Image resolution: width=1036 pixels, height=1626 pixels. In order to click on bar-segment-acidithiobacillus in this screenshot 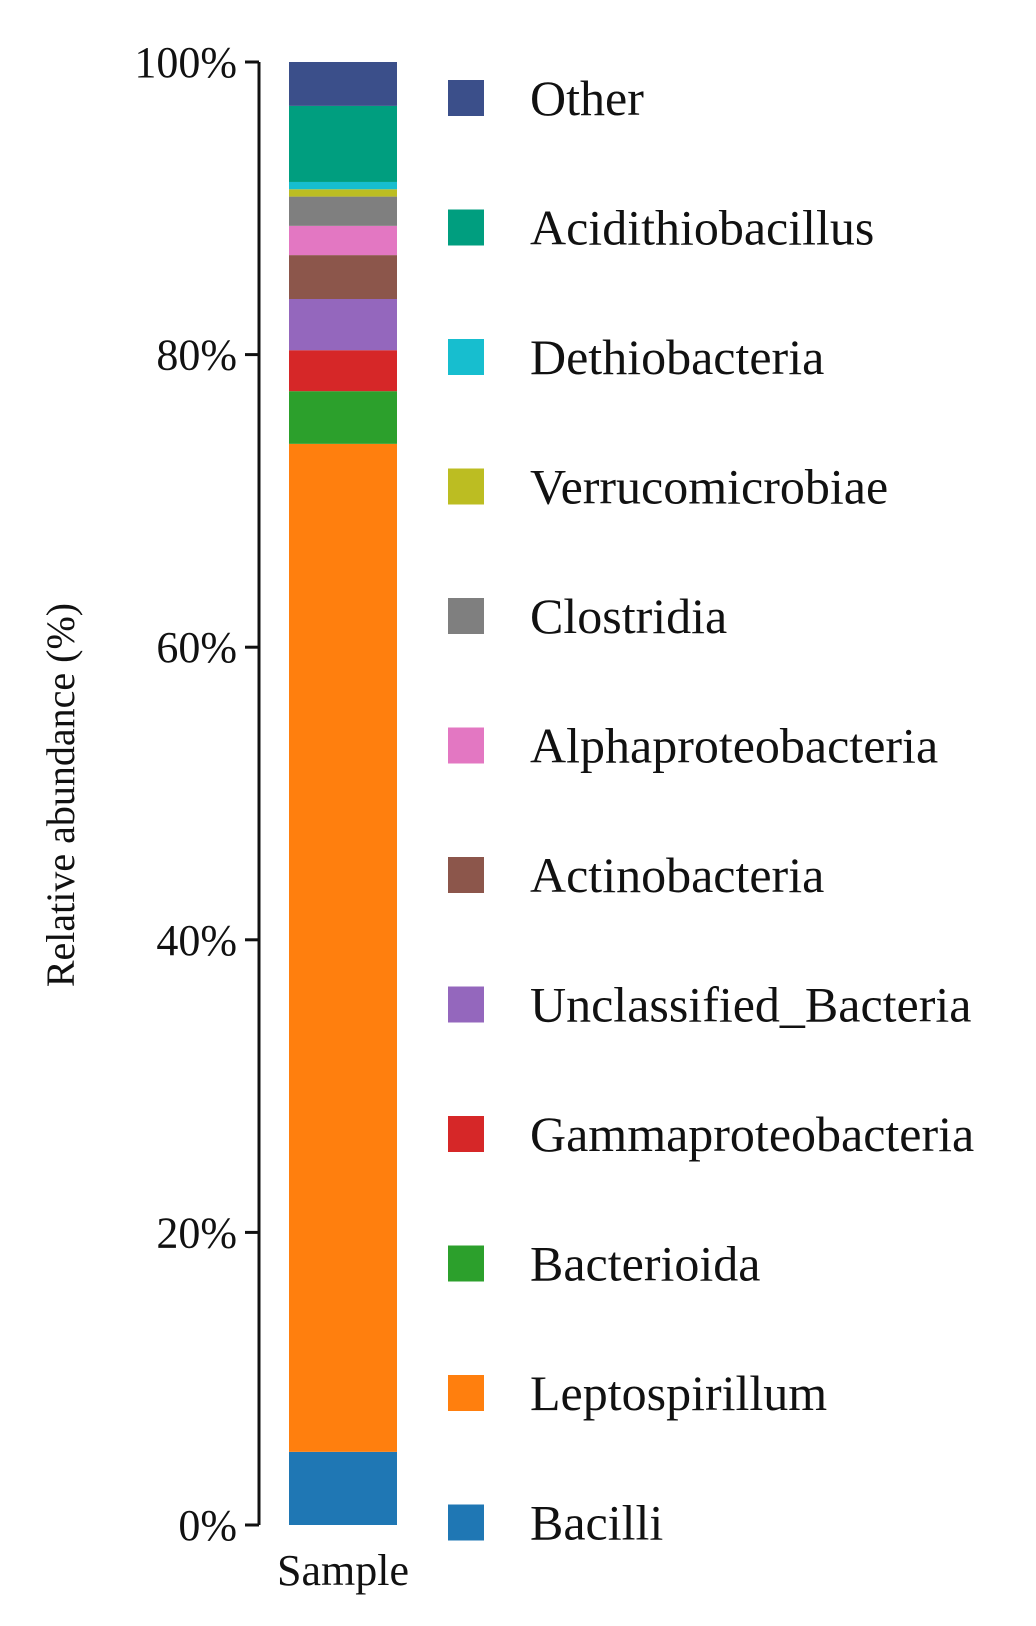, I will do `click(343, 143)`.